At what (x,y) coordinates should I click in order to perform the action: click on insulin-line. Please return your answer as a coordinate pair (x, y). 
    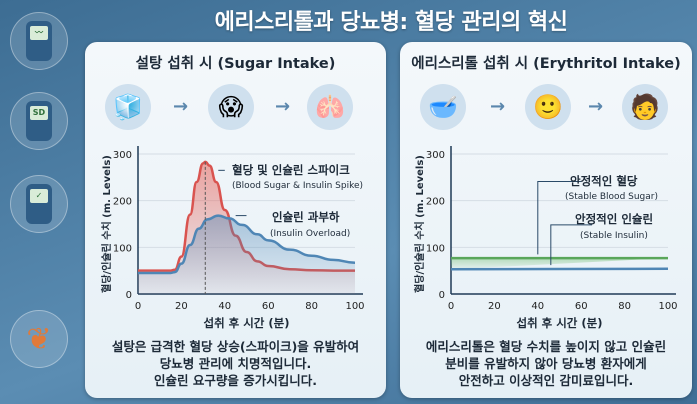
    Looking at the image, I should click on (247, 244).